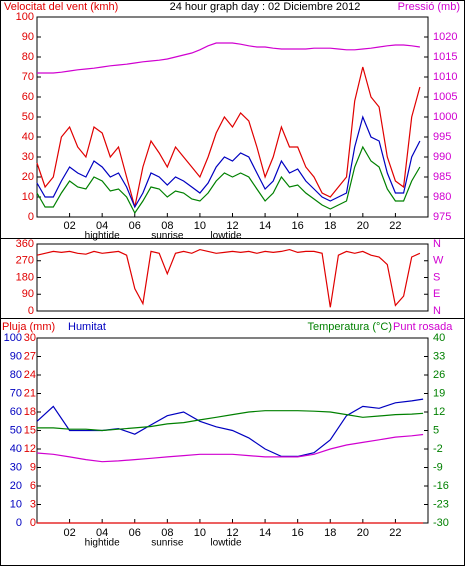  Describe the element at coordinates (439, 375) in the screenshot. I see `y2-tick-label: 26` at that location.